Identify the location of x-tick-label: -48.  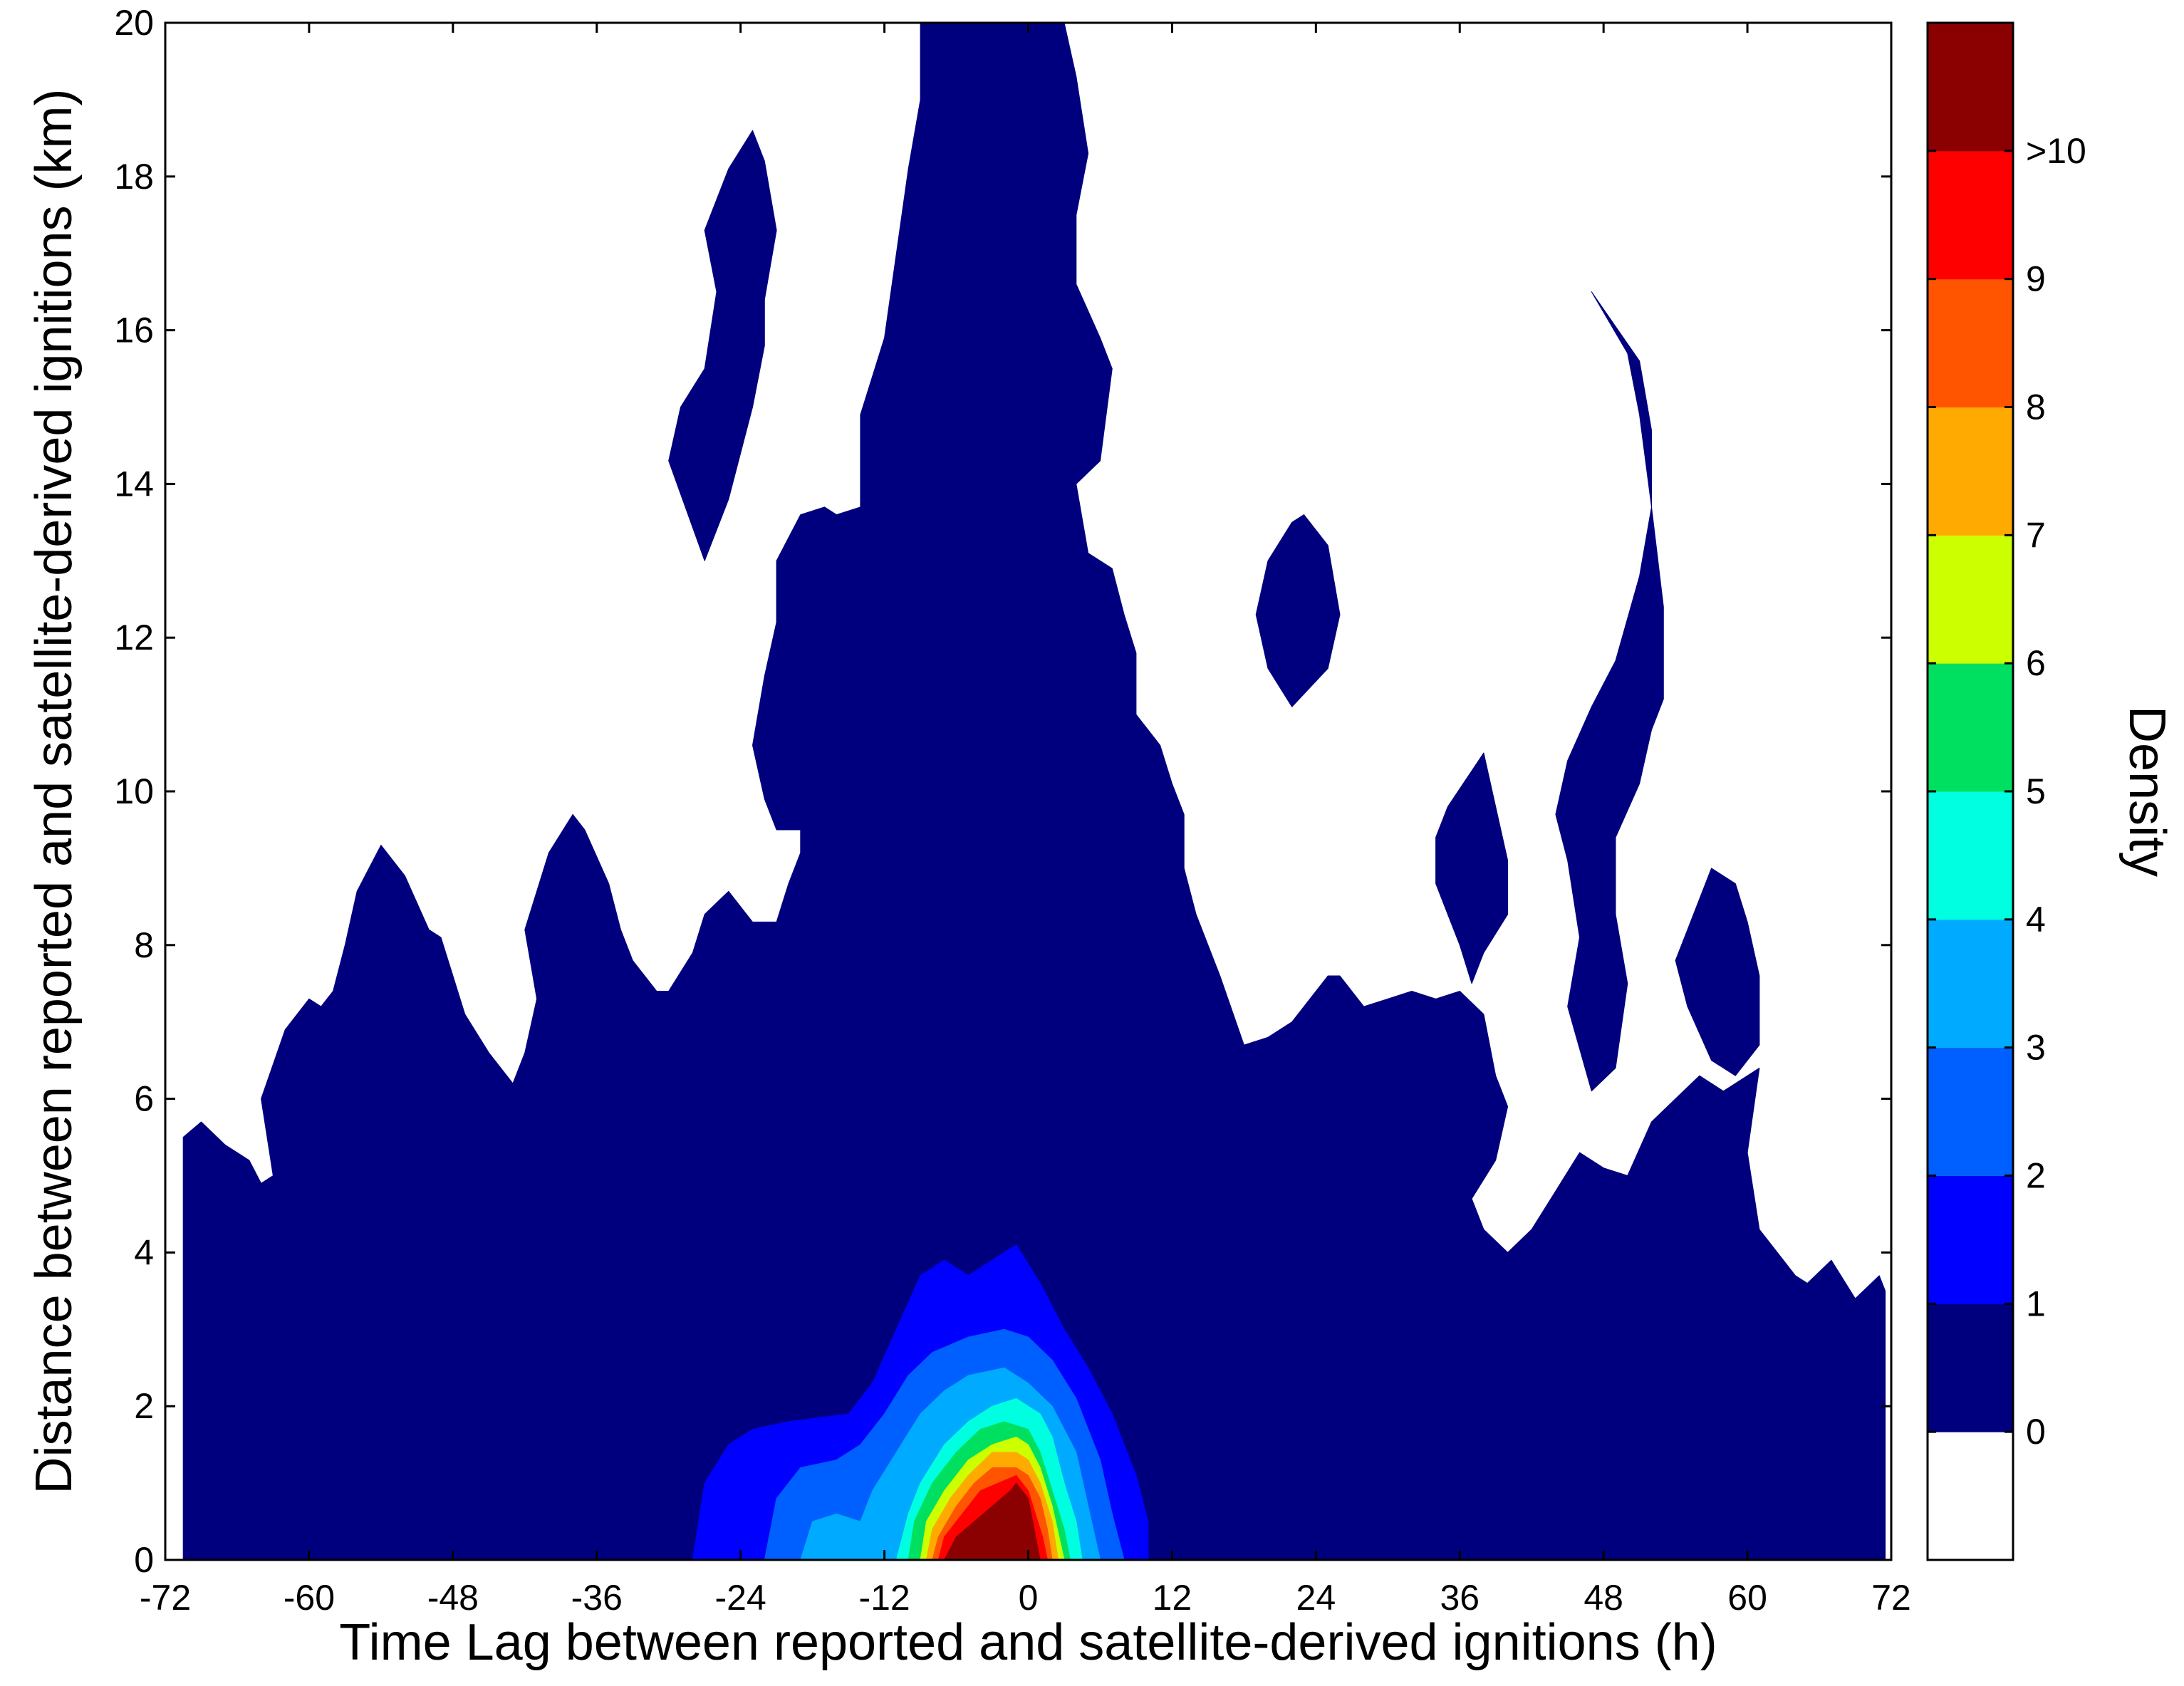
(453, 1598).